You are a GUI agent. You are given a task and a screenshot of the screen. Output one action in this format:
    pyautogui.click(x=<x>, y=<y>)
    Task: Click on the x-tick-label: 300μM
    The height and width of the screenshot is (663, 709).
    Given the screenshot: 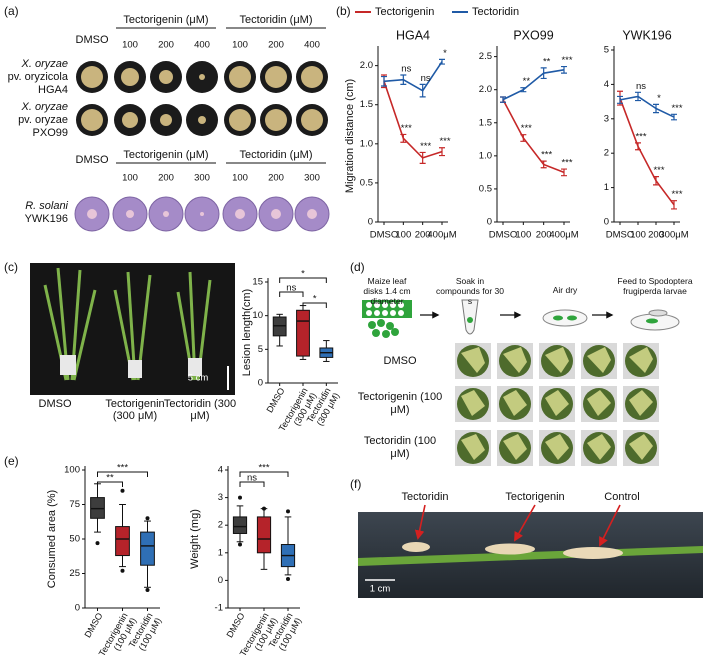 What is the action you would take?
    pyautogui.click(x=673, y=235)
    